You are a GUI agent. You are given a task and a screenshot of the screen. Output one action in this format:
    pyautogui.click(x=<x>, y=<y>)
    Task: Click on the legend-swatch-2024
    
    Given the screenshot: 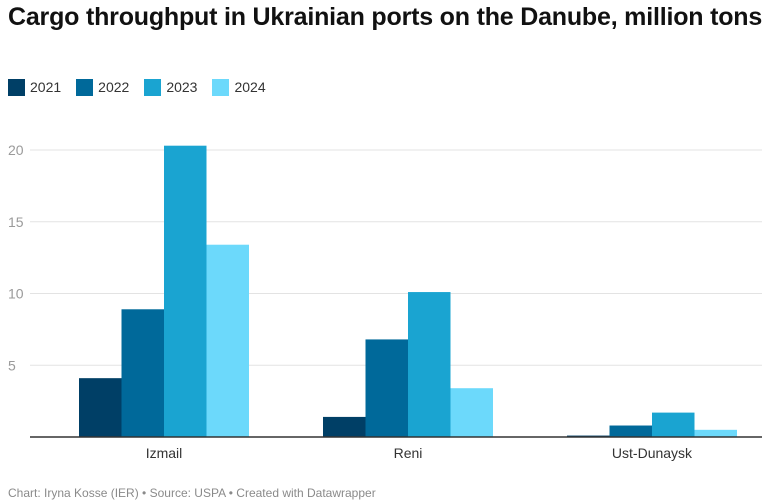 What is the action you would take?
    pyautogui.click(x=221, y=87)
    